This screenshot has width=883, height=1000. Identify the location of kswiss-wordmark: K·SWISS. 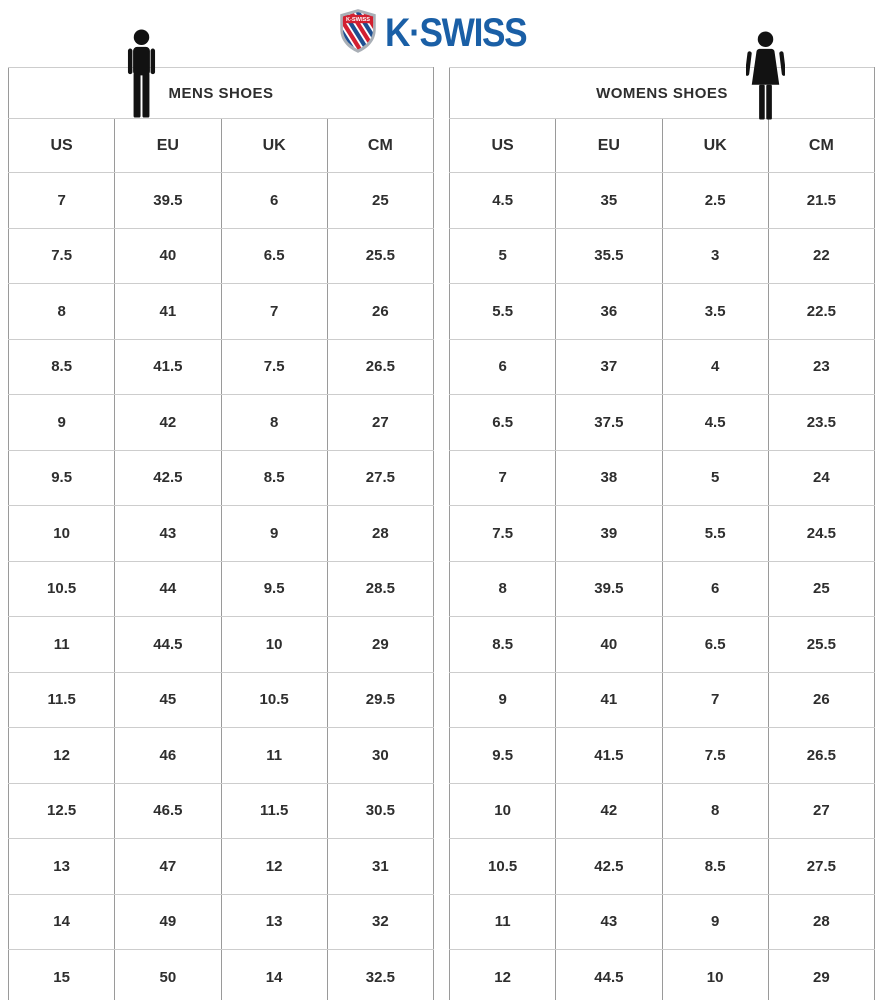
(456, 33).